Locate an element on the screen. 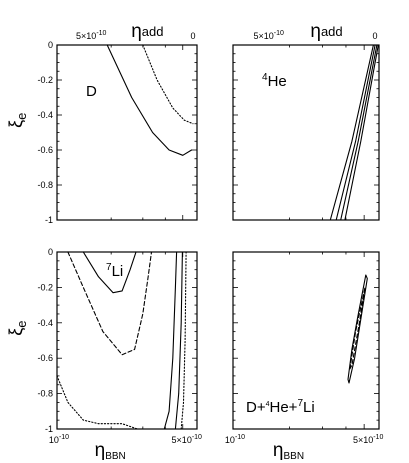 This screenshot has height=463, width=409. panel-label-combined: D+4He+7Li is located at coordinates (280, 407).